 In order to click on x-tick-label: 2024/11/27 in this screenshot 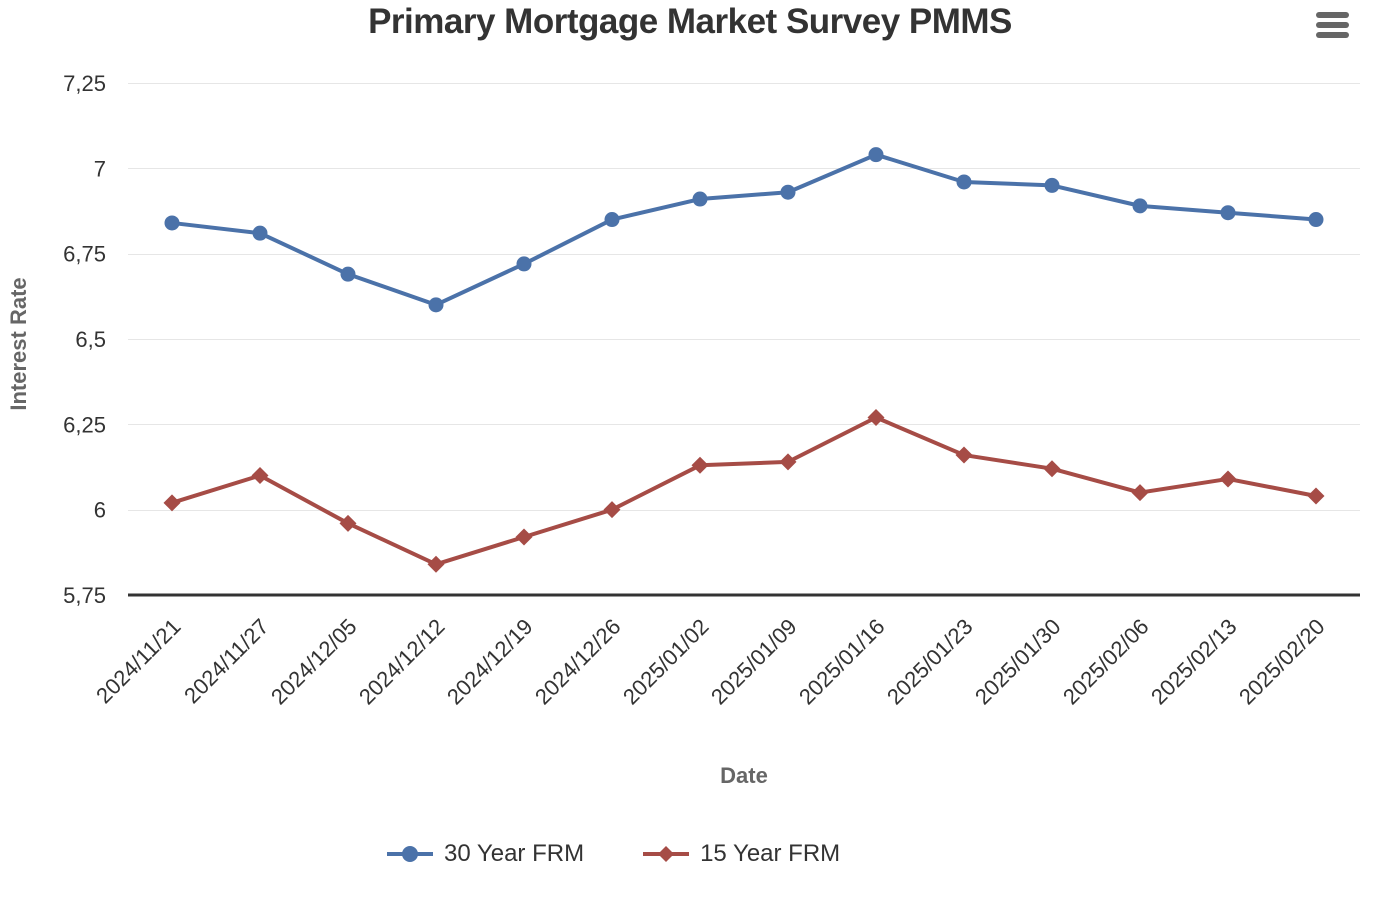, I will do `click(226, 661)`.